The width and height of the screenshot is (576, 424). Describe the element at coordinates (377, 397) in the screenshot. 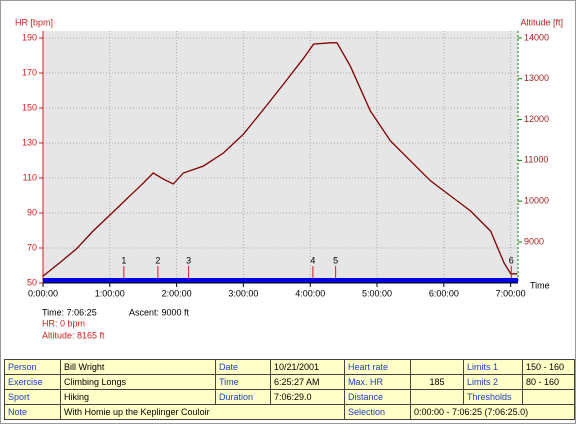

I see `cell: Distance` at that location.